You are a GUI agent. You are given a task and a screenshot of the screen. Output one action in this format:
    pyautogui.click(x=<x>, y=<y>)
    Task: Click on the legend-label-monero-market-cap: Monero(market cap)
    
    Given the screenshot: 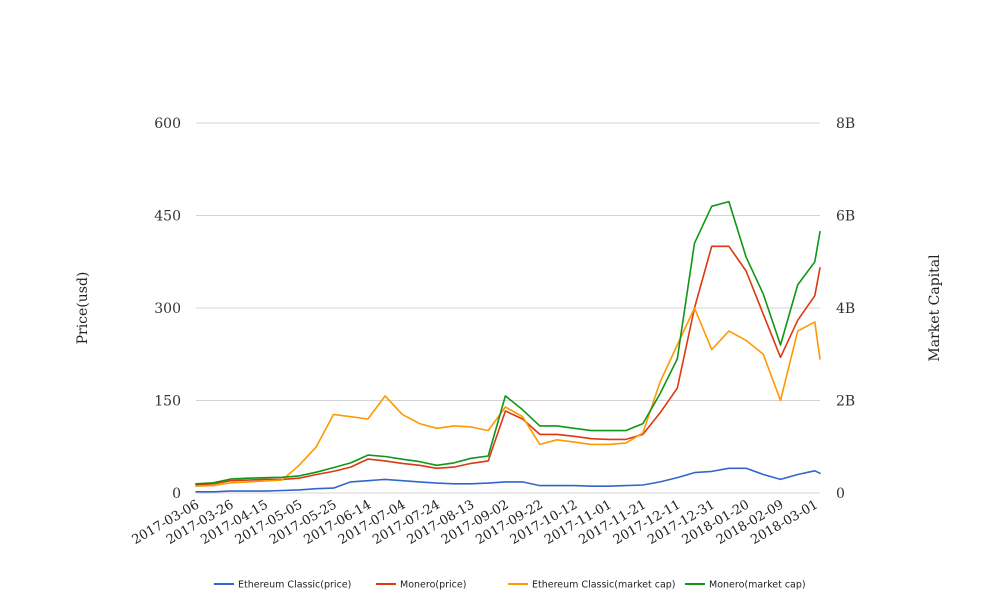 What is the action you would take?
    pyautogui.click(x=757, y=585)
    